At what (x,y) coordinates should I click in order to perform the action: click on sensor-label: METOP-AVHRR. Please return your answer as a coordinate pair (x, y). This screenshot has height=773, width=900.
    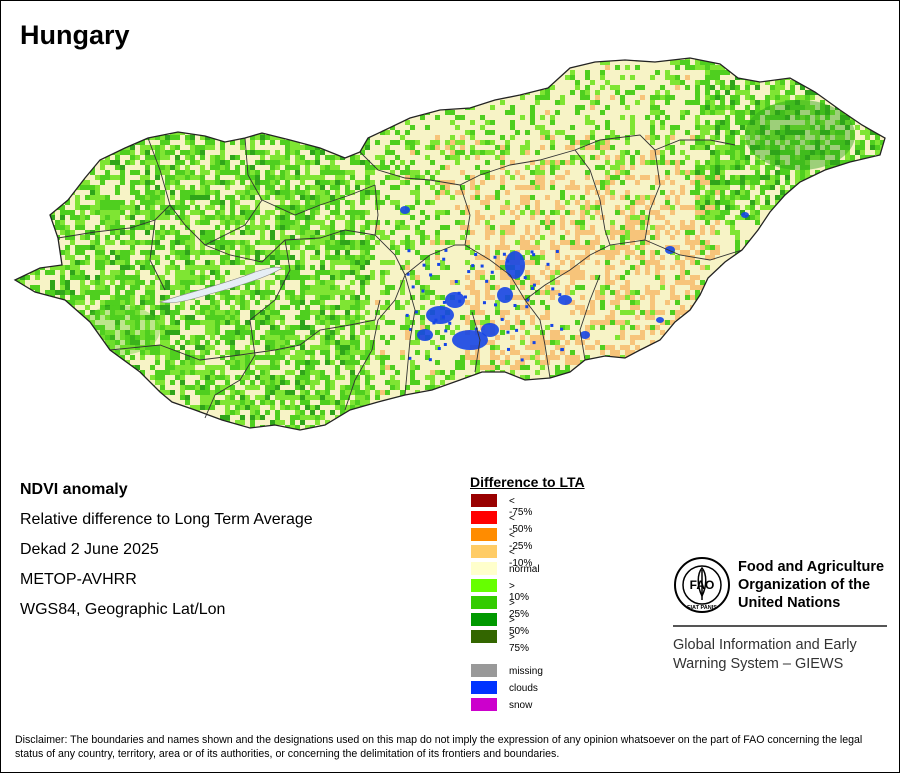
    Looking at the image, I should click on (78, 579).